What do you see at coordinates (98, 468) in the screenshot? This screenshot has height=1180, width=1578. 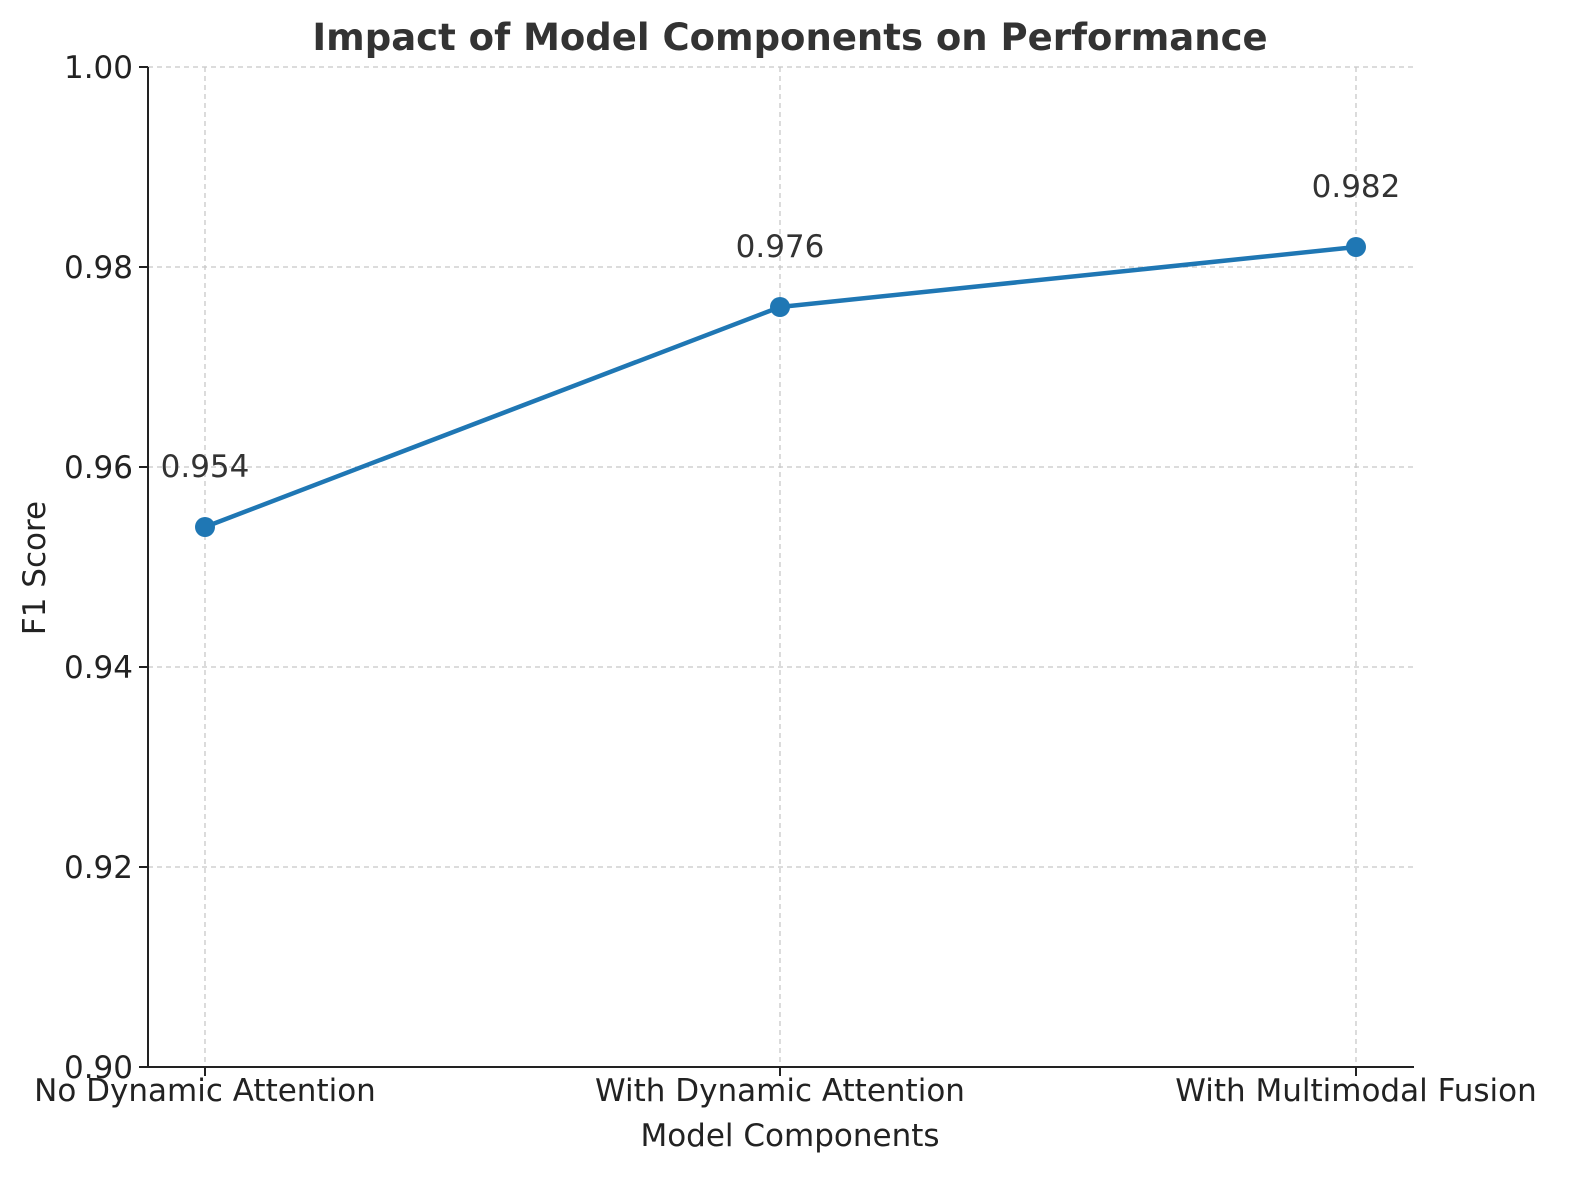 I see `y-tick-label: 0.96` at bounding box center [98, 468].